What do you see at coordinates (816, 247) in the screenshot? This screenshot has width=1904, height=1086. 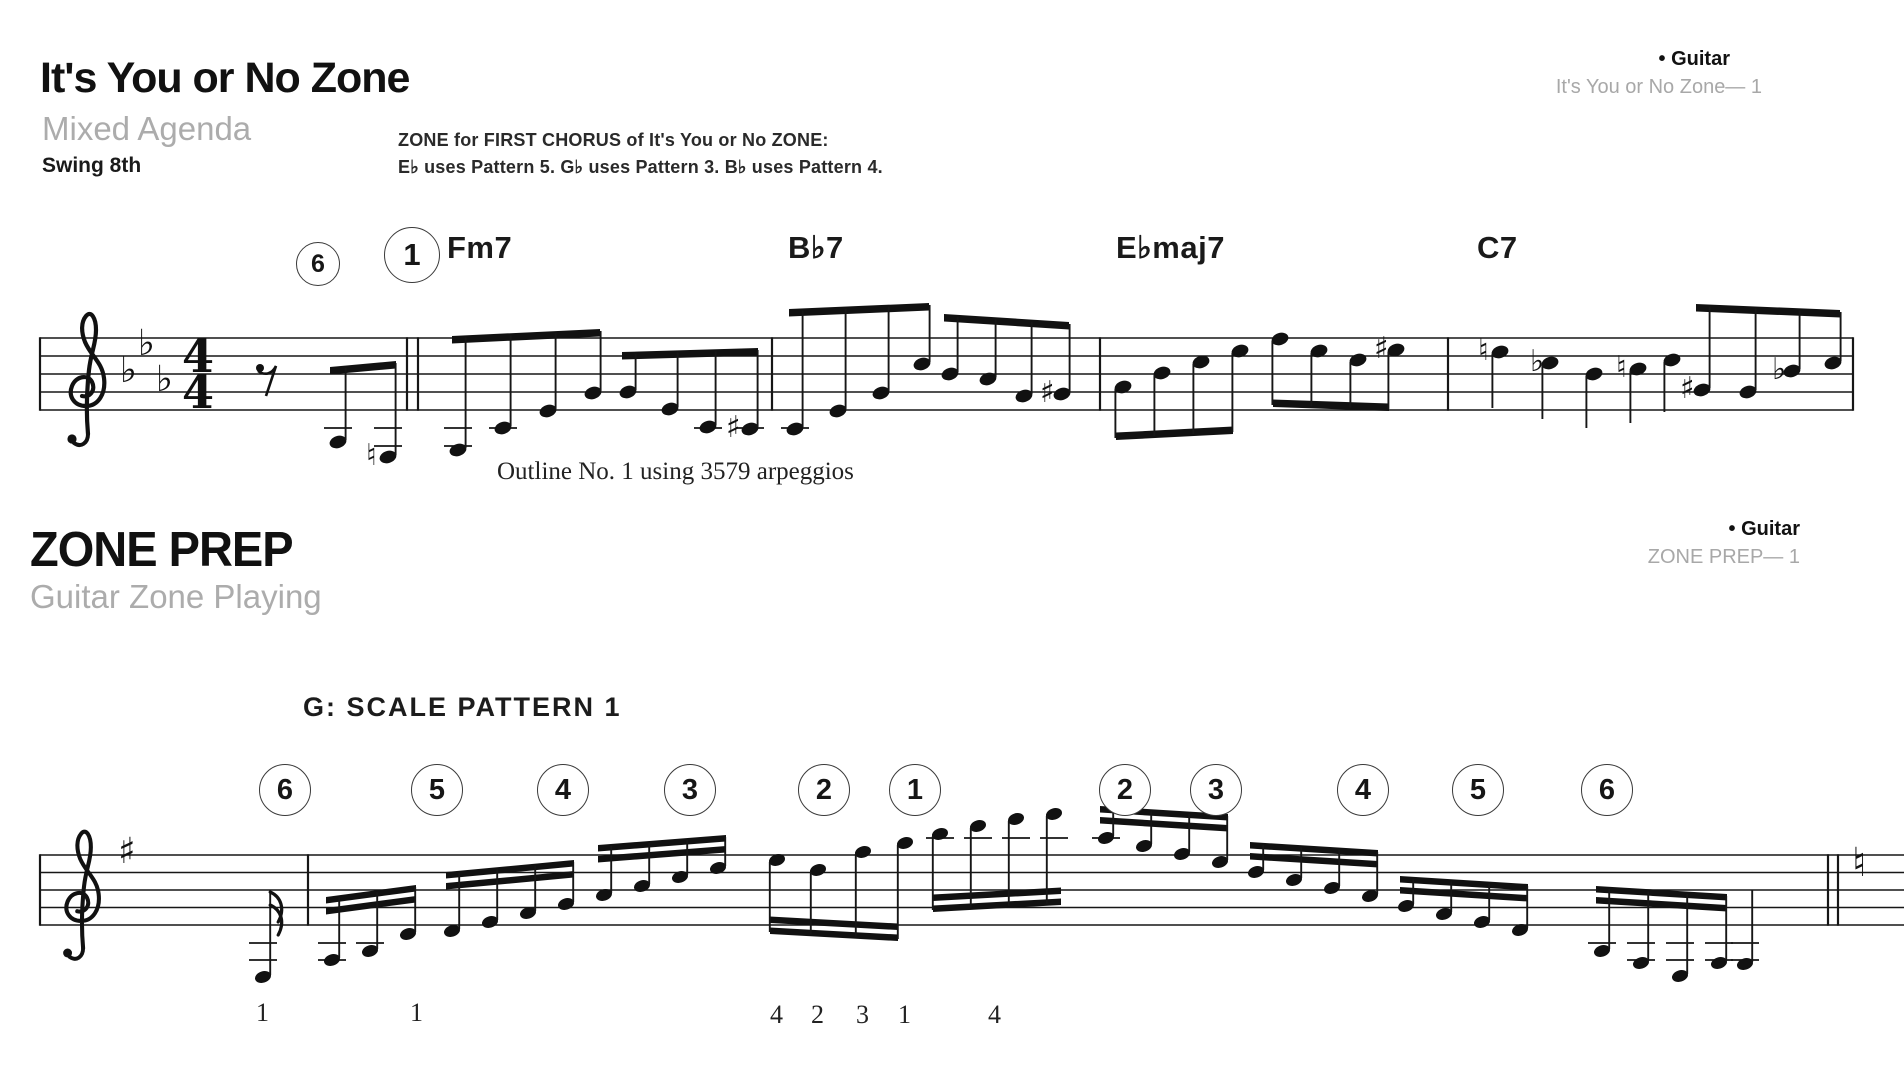 I see `chord-symbol: B♭7` at bounding box center [816, 247].